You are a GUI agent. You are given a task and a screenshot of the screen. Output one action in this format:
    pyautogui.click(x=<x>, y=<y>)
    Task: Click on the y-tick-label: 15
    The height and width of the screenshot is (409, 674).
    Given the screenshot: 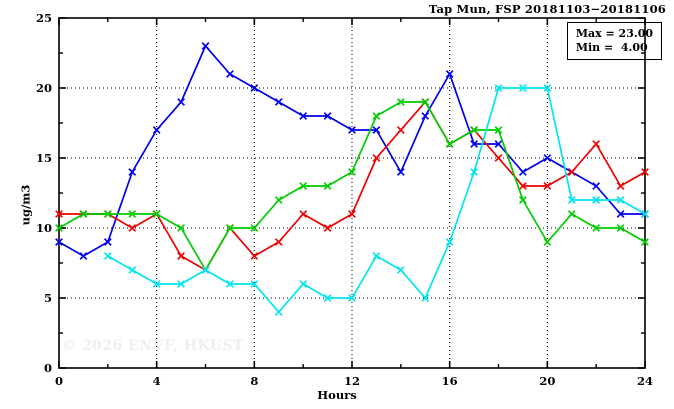 What is the action you would take?
    pyautogui.click(x=44, y=158)
    